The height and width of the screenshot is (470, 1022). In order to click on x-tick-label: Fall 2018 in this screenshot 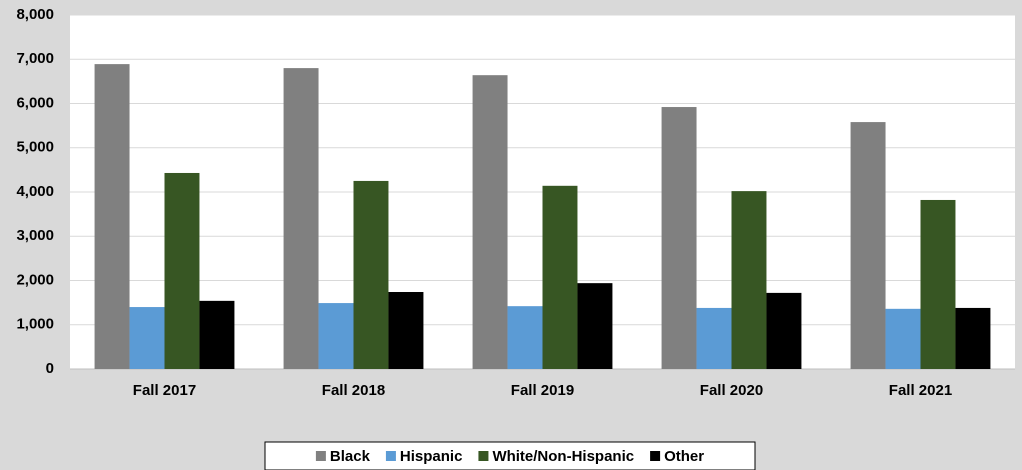, I will do `click(353, 390)`.